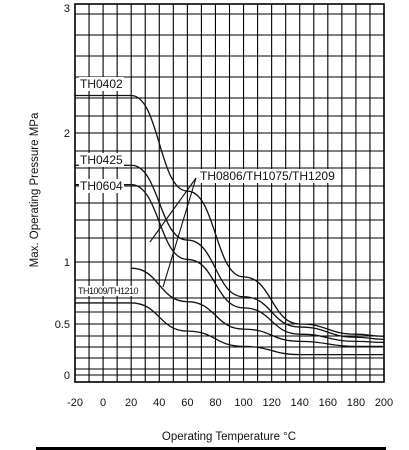 The width and height of the screenshot is (409, 450). I want to click on y-tick-label: 1, so click(67, 263).